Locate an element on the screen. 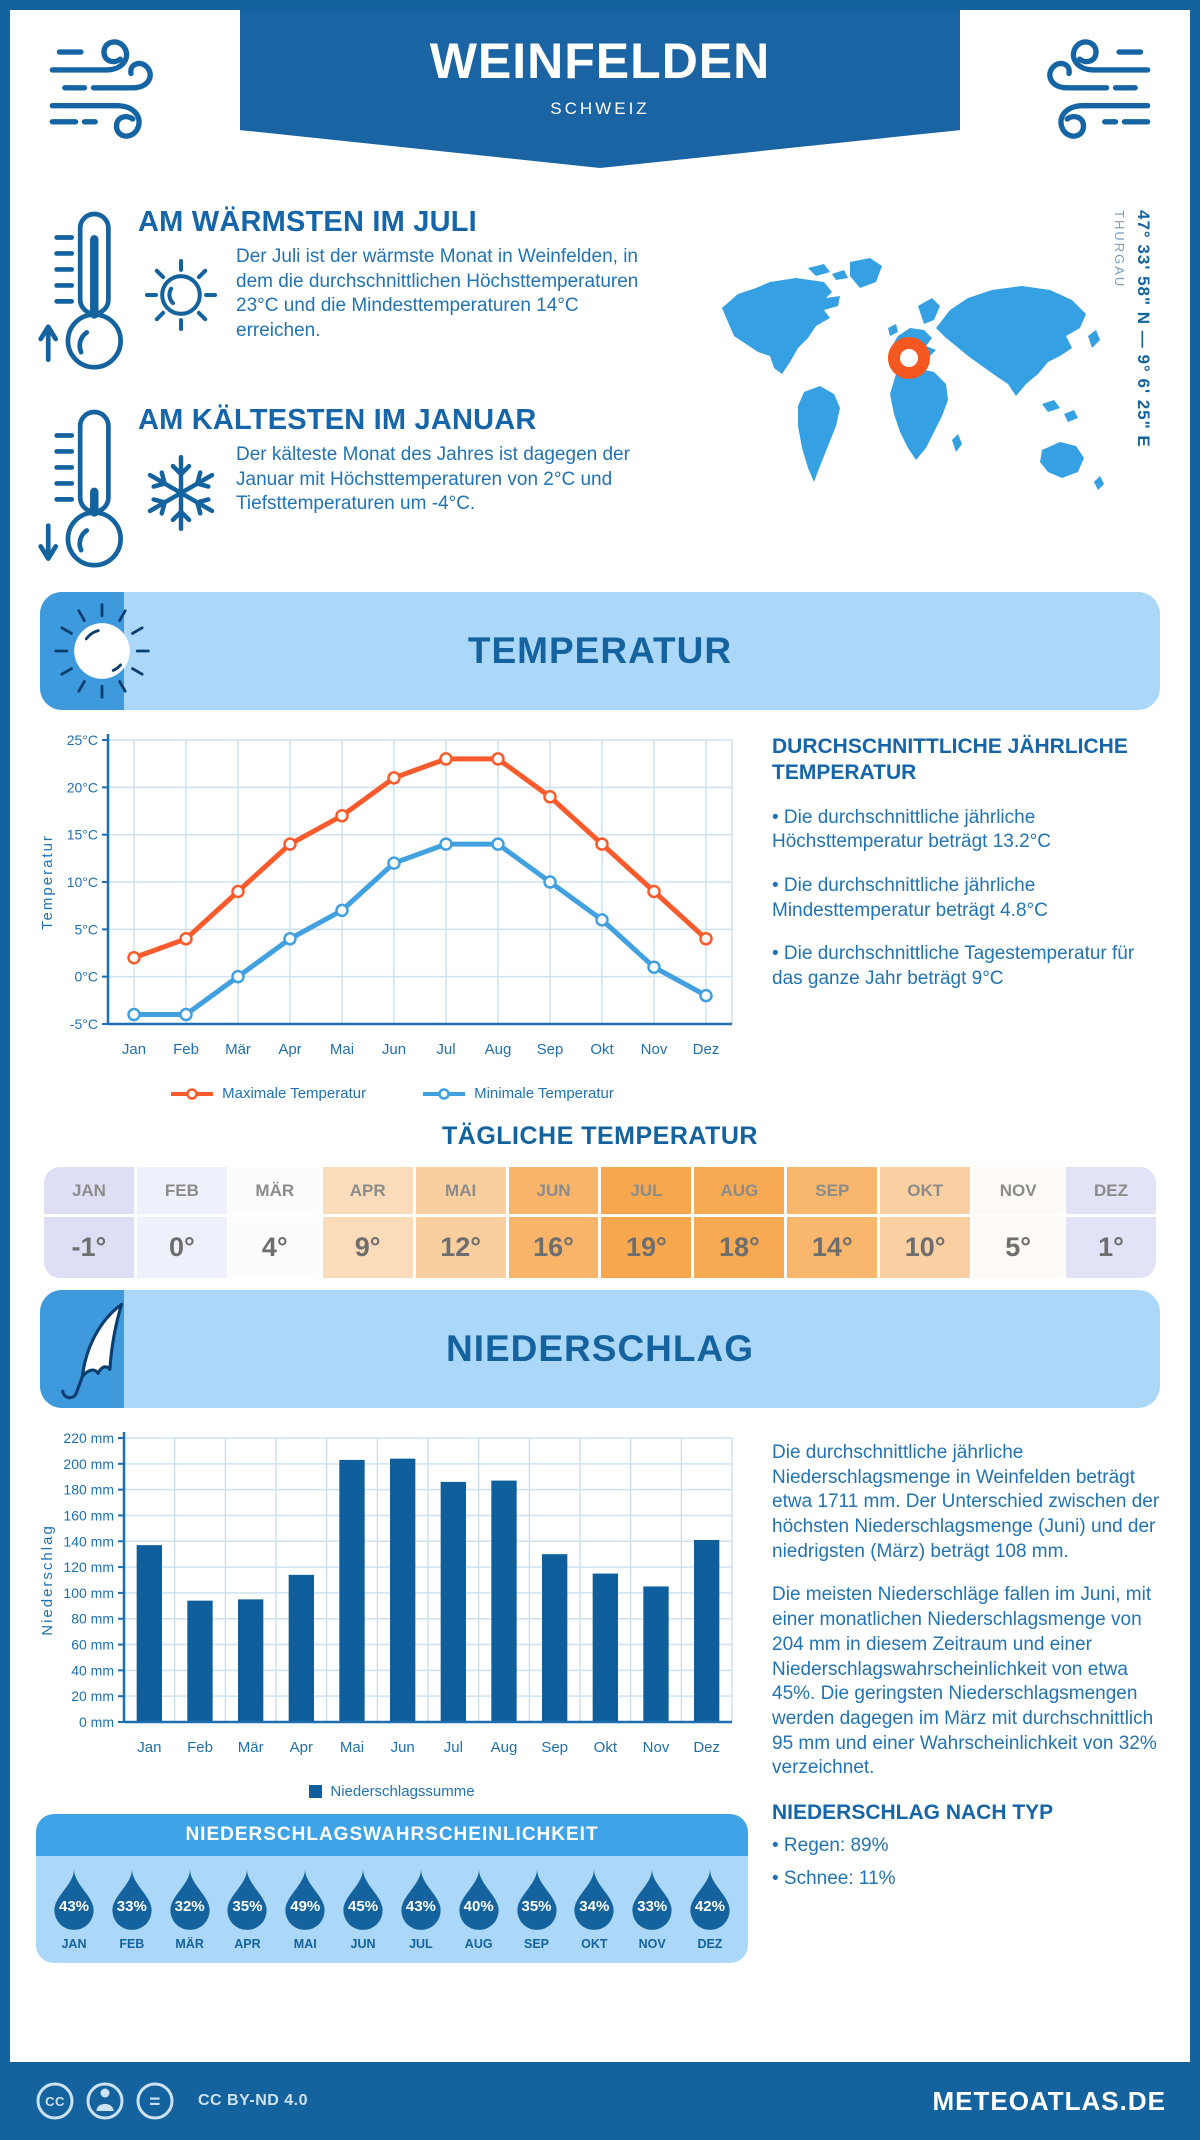 Image resolution: width=1200 pixels, height=2140 pixels. daily-temperature-value: 1° is located at coordinates (1111, 1247).